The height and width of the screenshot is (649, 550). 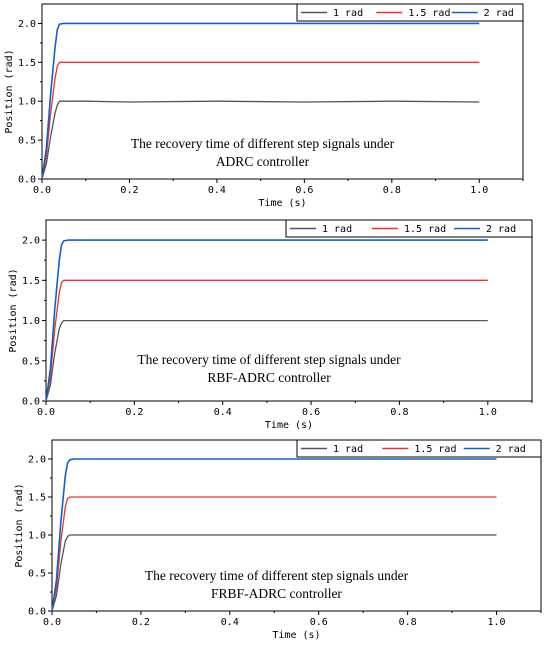 What do you see at coordinates (269, 377) in the screenshot?
I see `annotation-line: RBF-ADRC controller` at bounding box center [269, 377].